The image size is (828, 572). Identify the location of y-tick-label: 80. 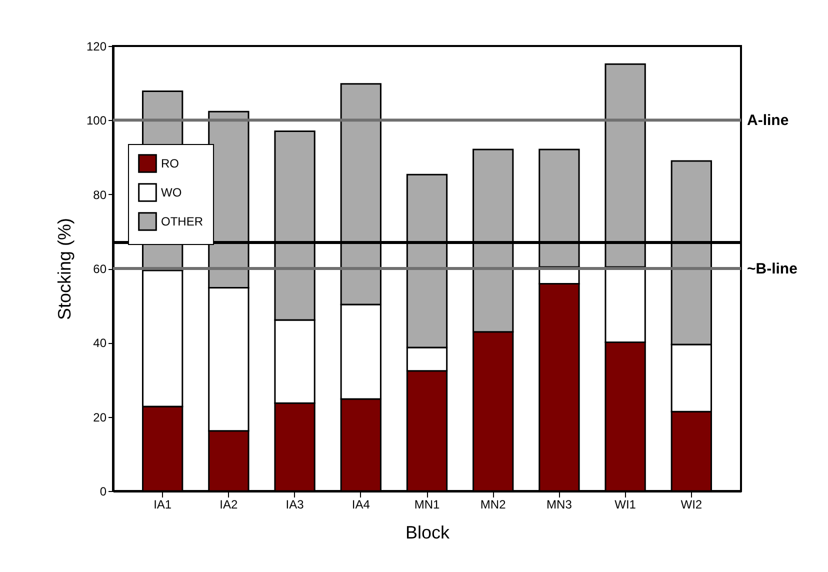
(100, 195).